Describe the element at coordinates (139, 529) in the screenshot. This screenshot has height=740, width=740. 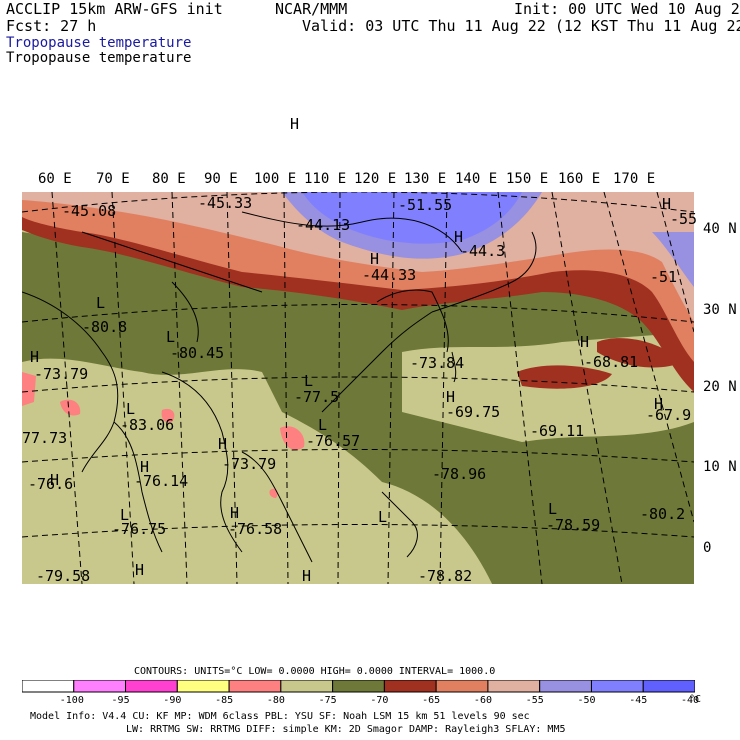
I see `value-label: -76.75` at that location.